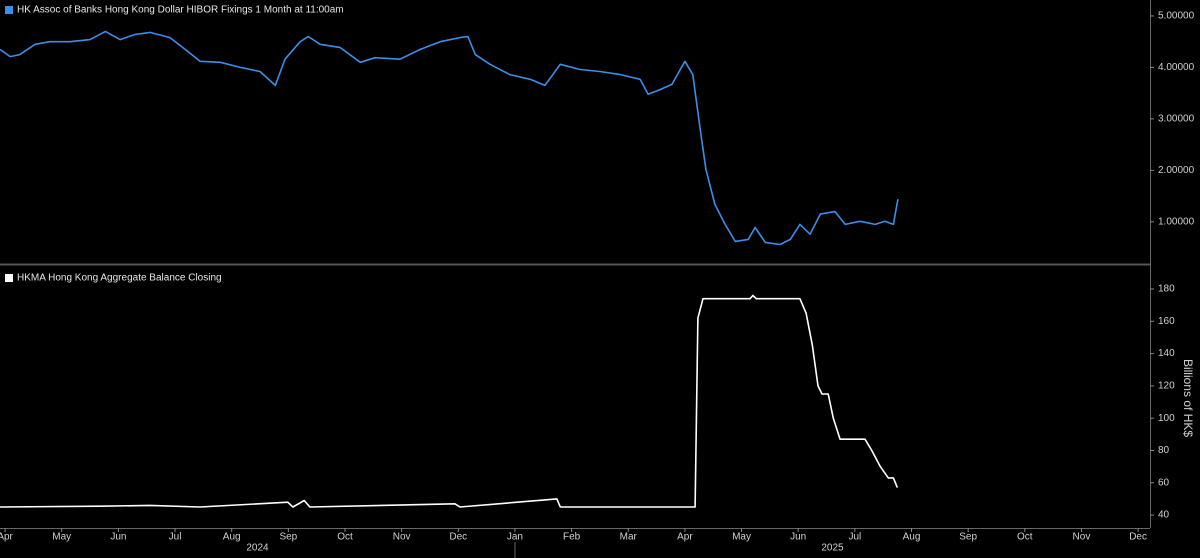  I want to click on y-tick-label: 180, so click(1166, 289).